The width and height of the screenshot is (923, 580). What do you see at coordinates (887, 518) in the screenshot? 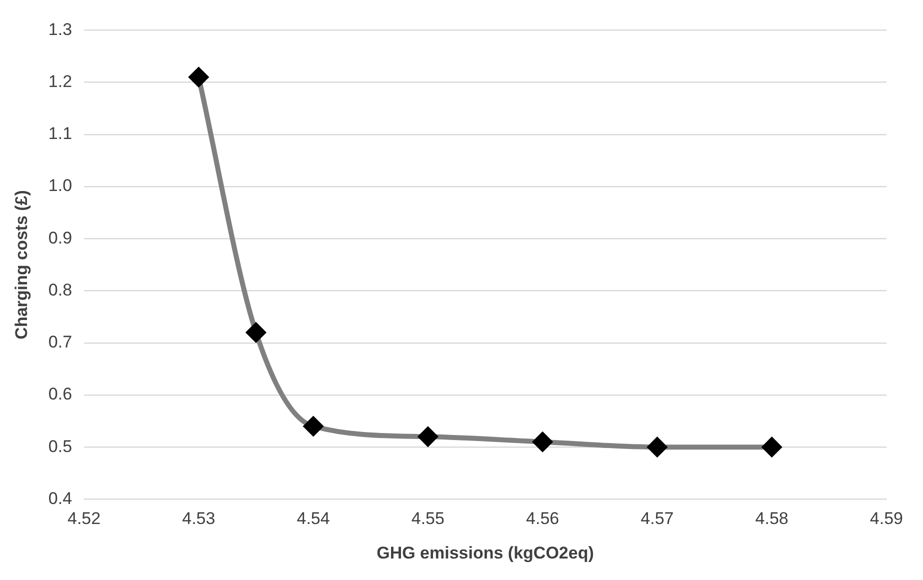
I see `x-tick-label: 4.59` at bounding box center [887, 518].